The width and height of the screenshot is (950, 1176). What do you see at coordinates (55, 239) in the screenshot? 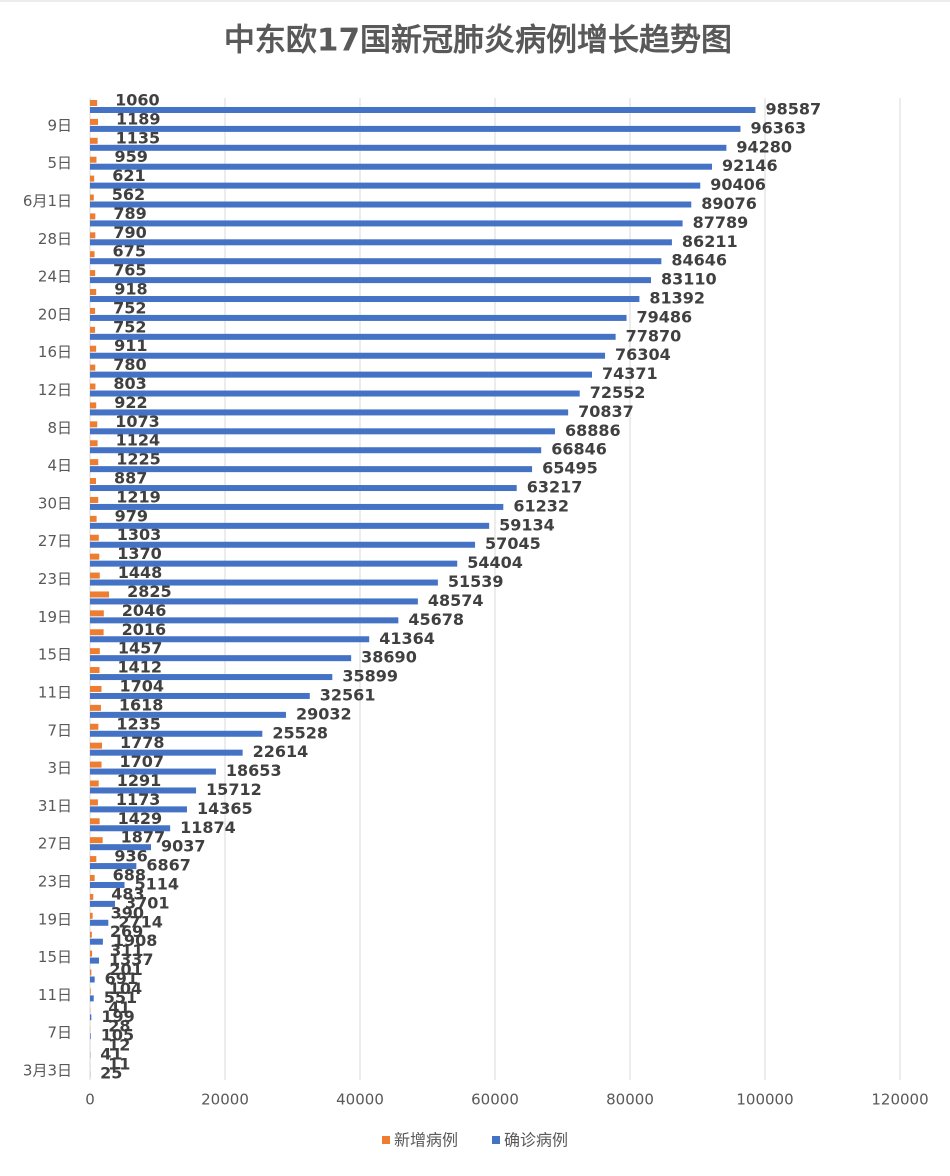
I see `y-tick-label: 28日` at bounding box center [55, 239].